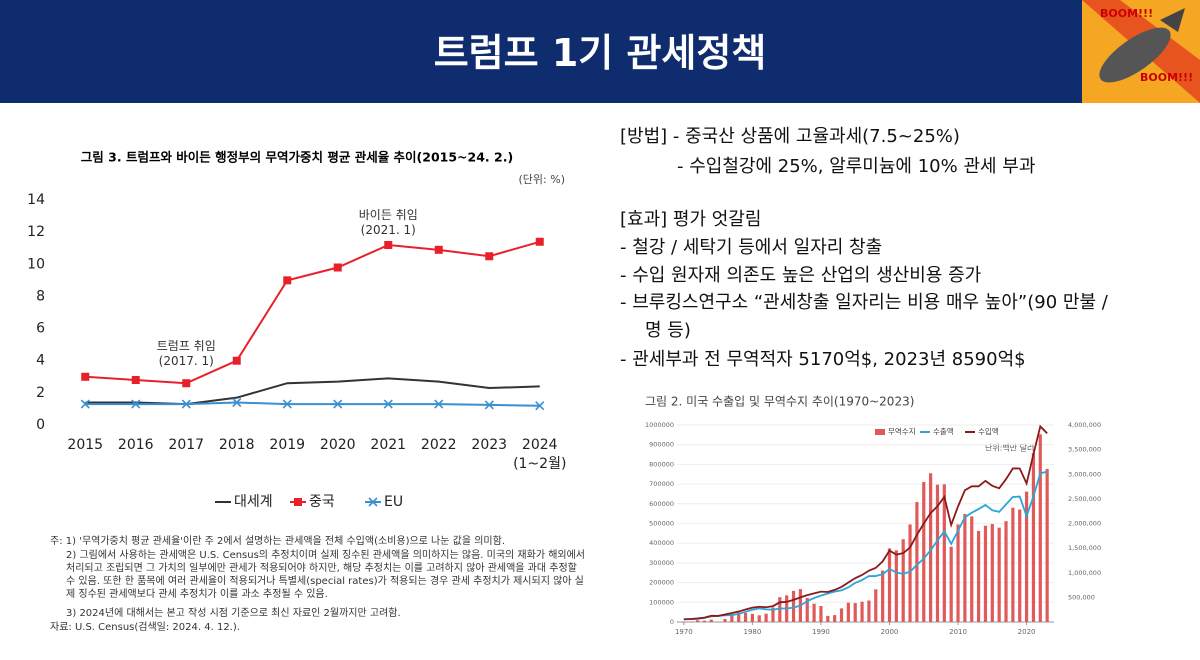  I want to click on y2-tick-label: 1,000,000, so click(1084, 573).